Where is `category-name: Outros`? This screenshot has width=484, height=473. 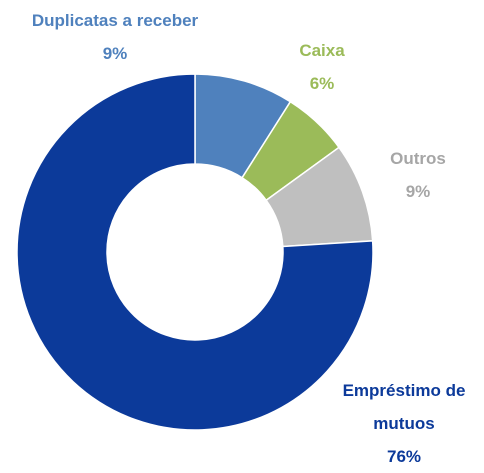 category-name: Outros is located at coordinates (418, 158).